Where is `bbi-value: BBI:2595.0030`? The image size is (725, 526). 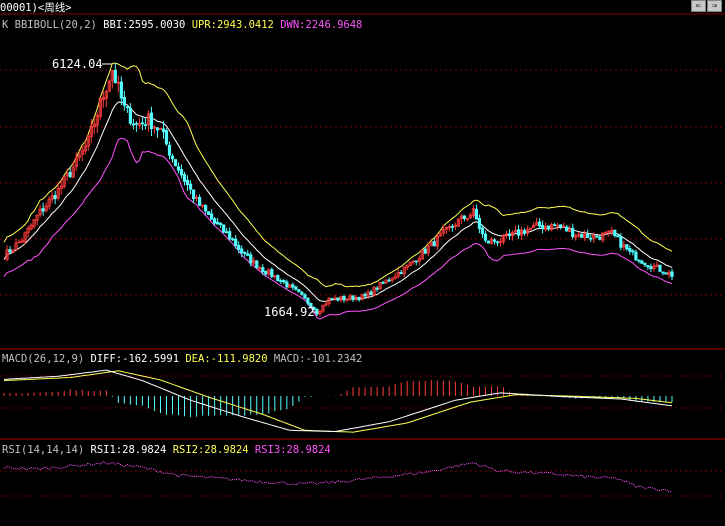 bbi-value: BBI:2595.0030 is located at coordinates (144, 25).